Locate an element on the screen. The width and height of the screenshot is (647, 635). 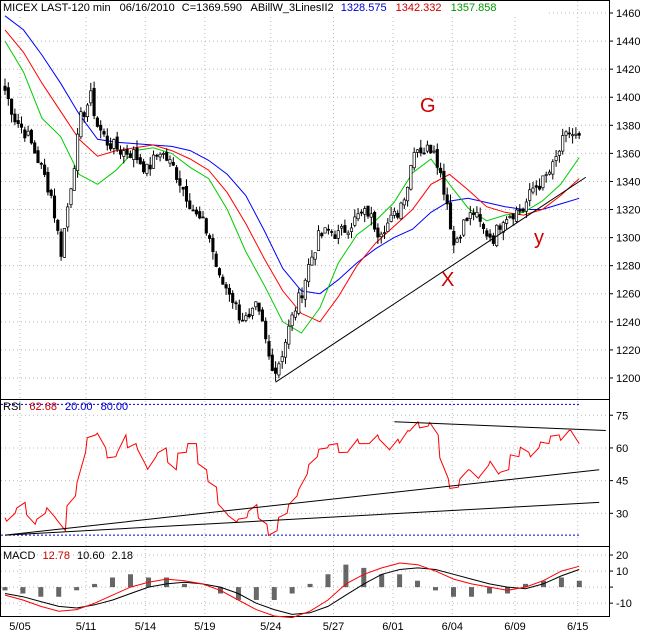
price-tick-label: 1220 is located at coordinates (628, 351).